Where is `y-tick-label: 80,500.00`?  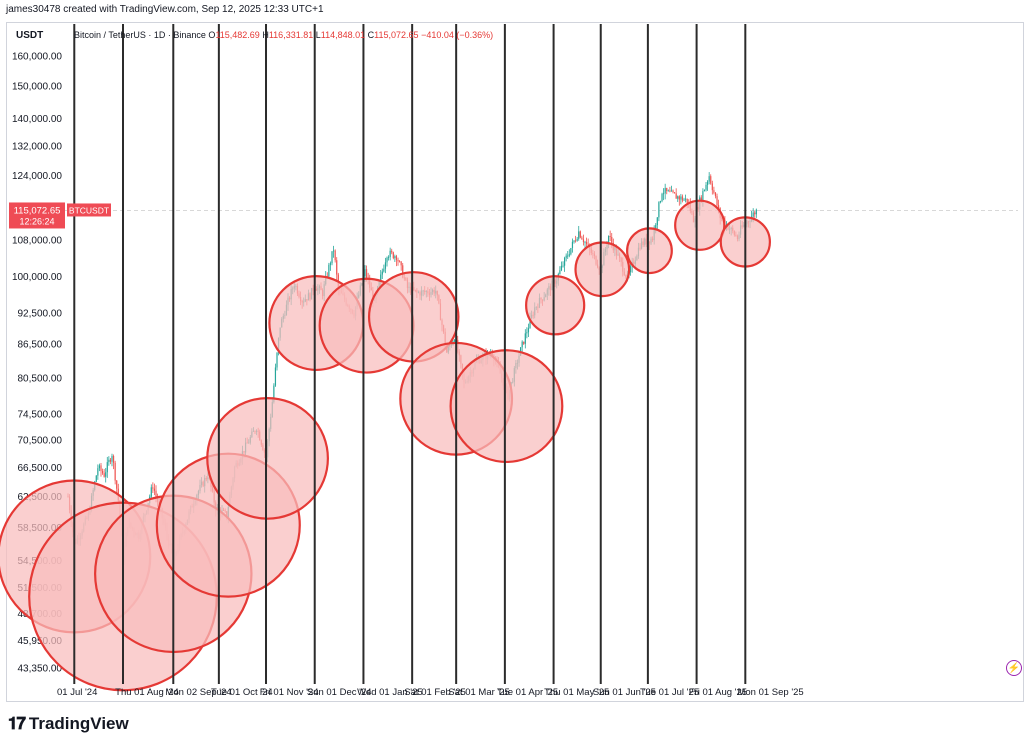 y-tick-label: 80,500.00 is located at coordinates (40, 378).